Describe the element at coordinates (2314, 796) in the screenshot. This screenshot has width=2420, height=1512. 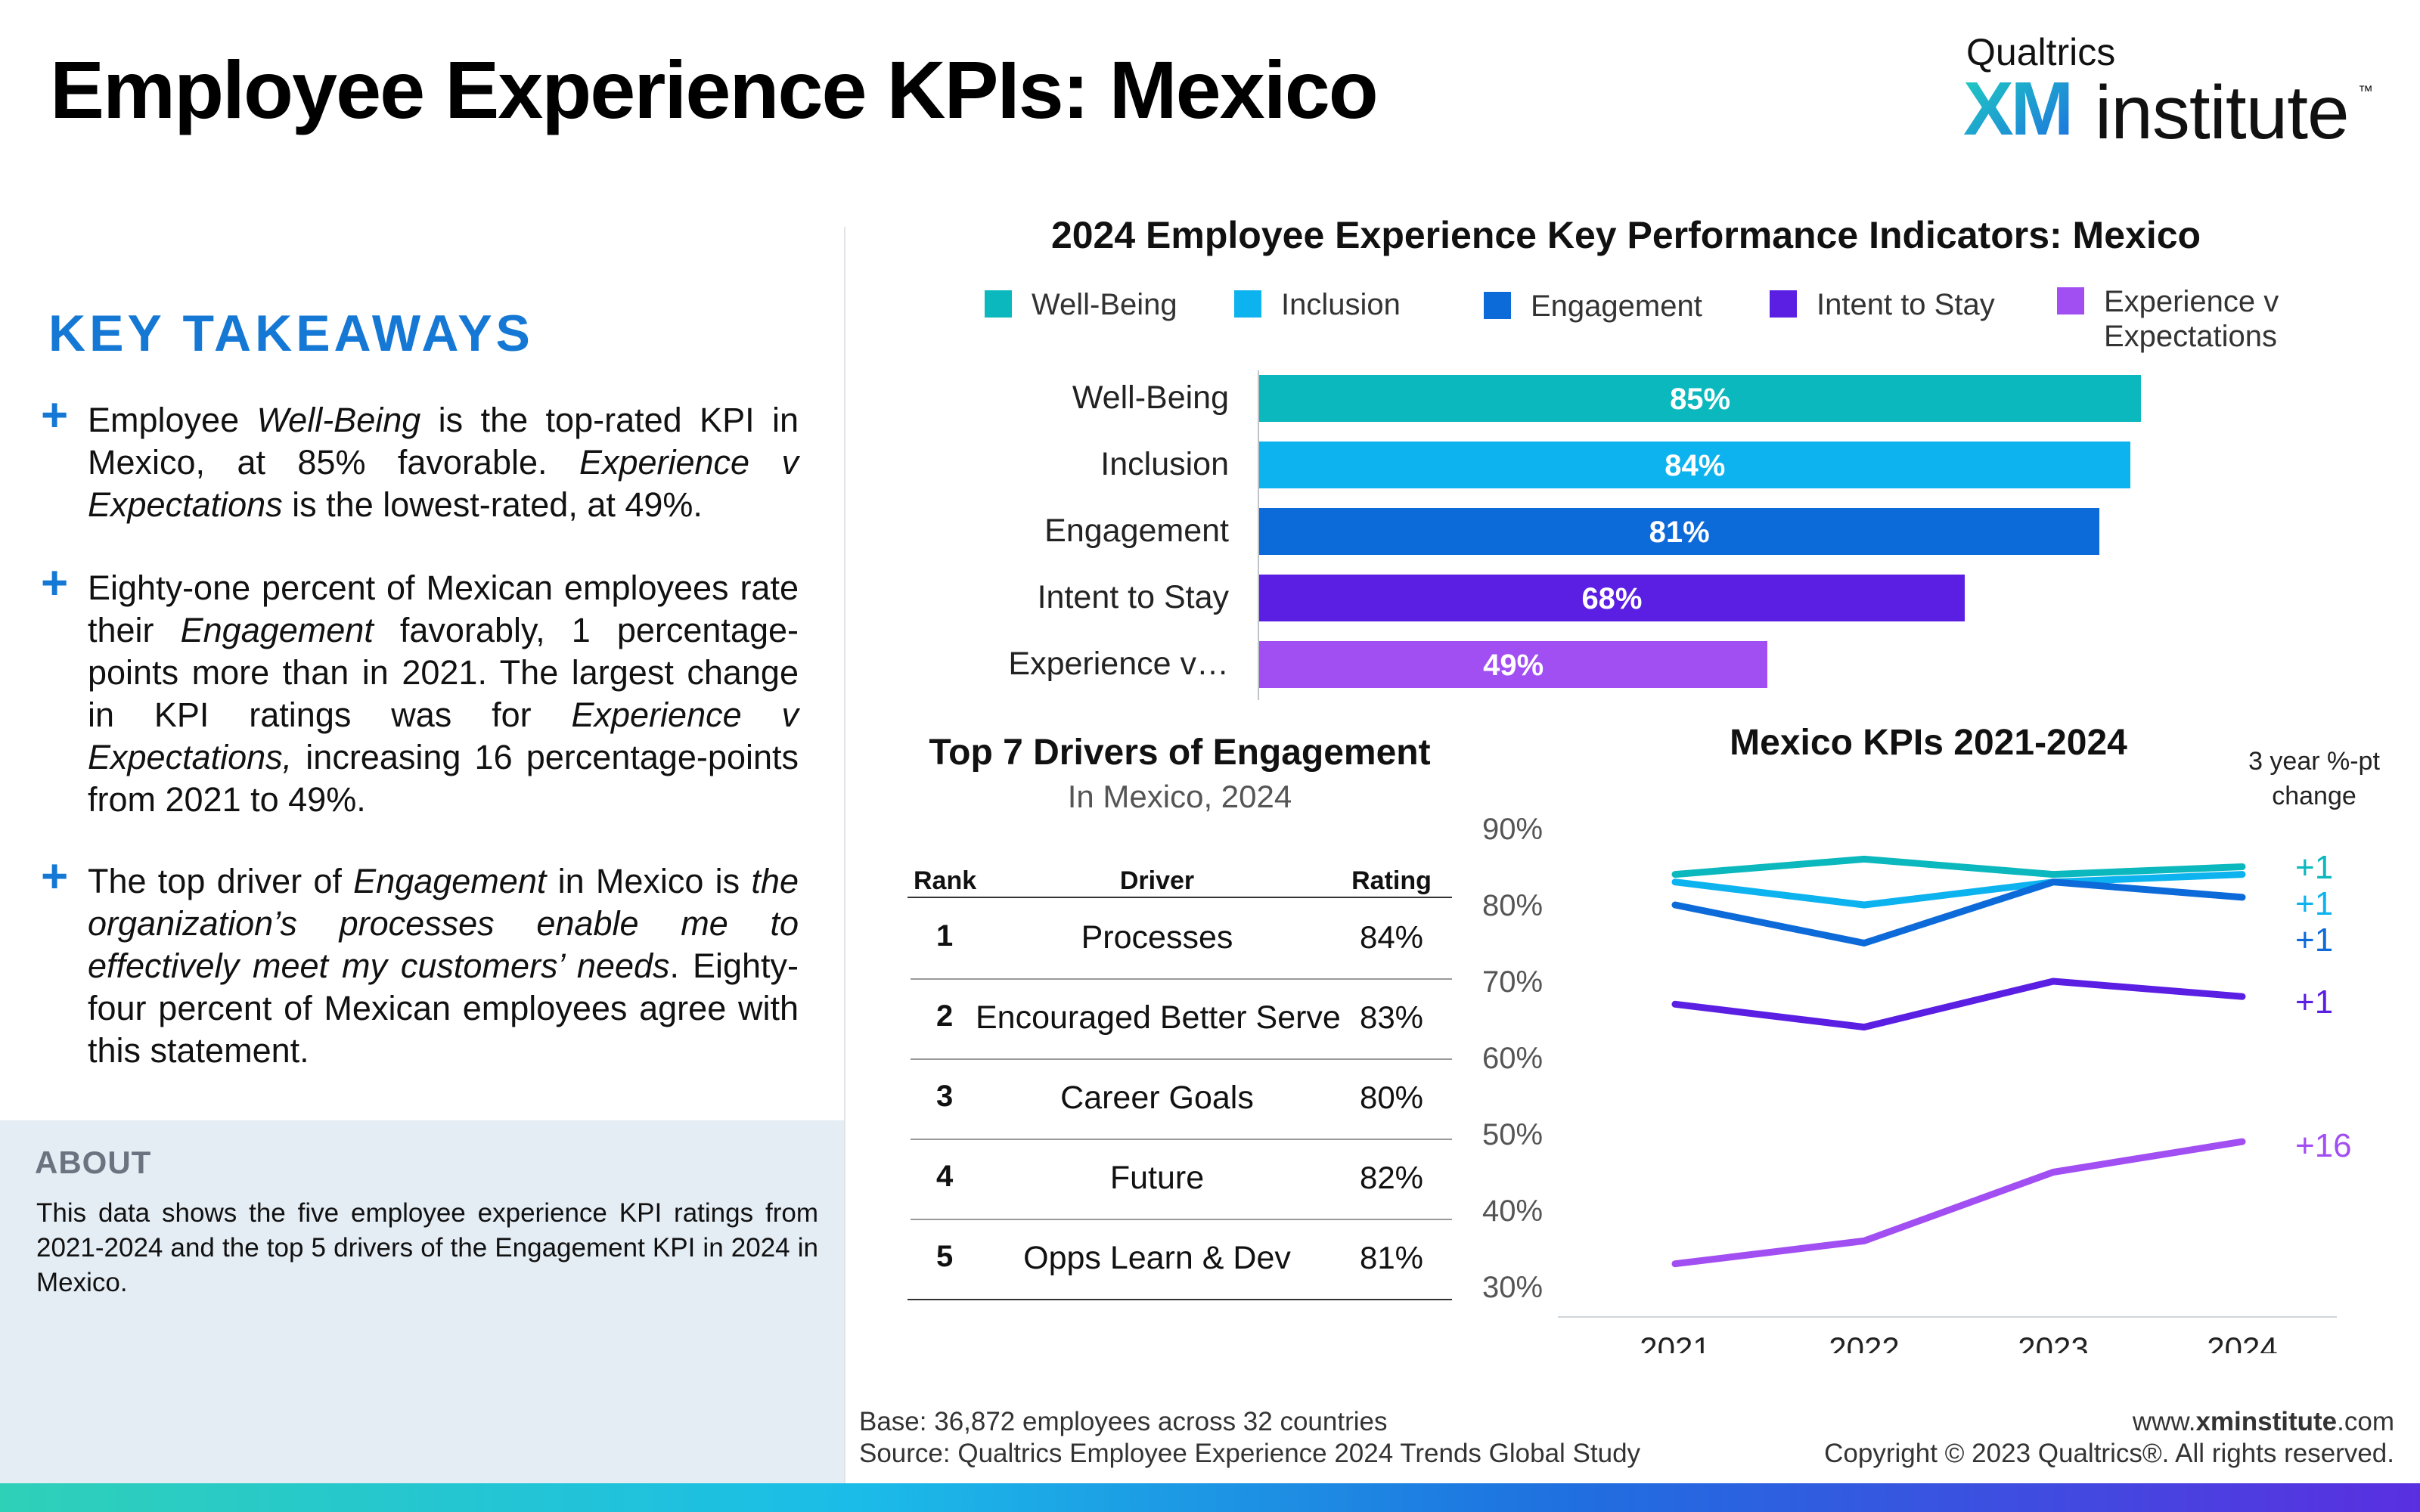
I see `change-header-line: change` at that location.